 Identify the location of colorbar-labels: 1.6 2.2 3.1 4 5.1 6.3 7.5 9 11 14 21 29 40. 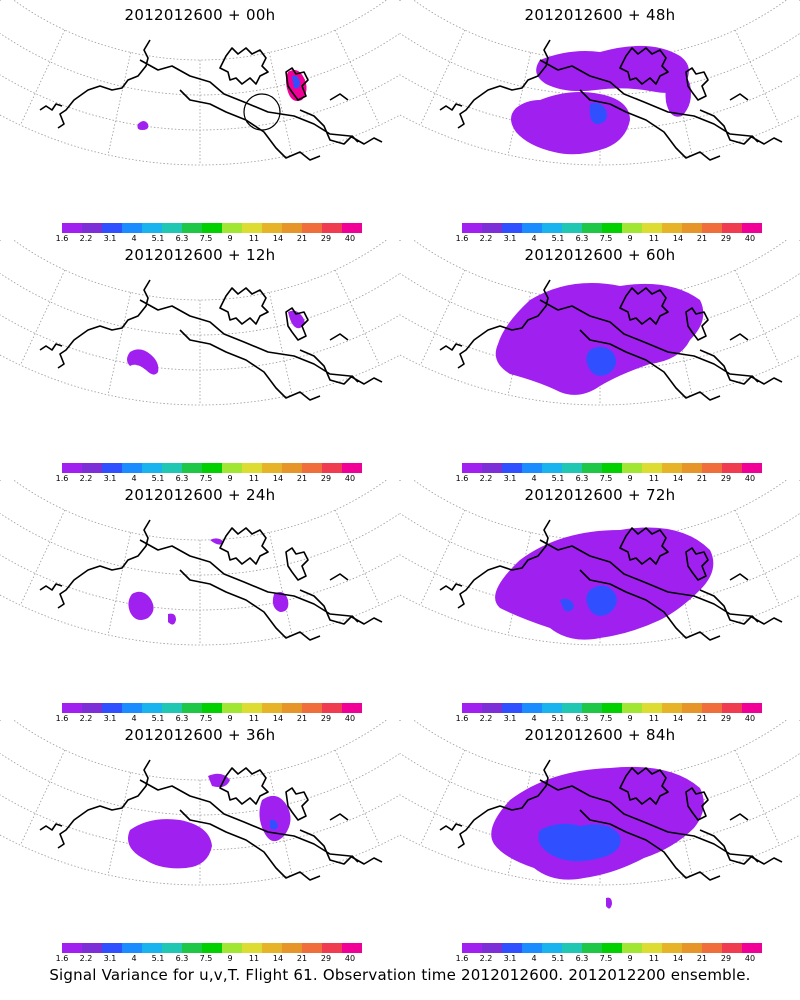
(609, 959).